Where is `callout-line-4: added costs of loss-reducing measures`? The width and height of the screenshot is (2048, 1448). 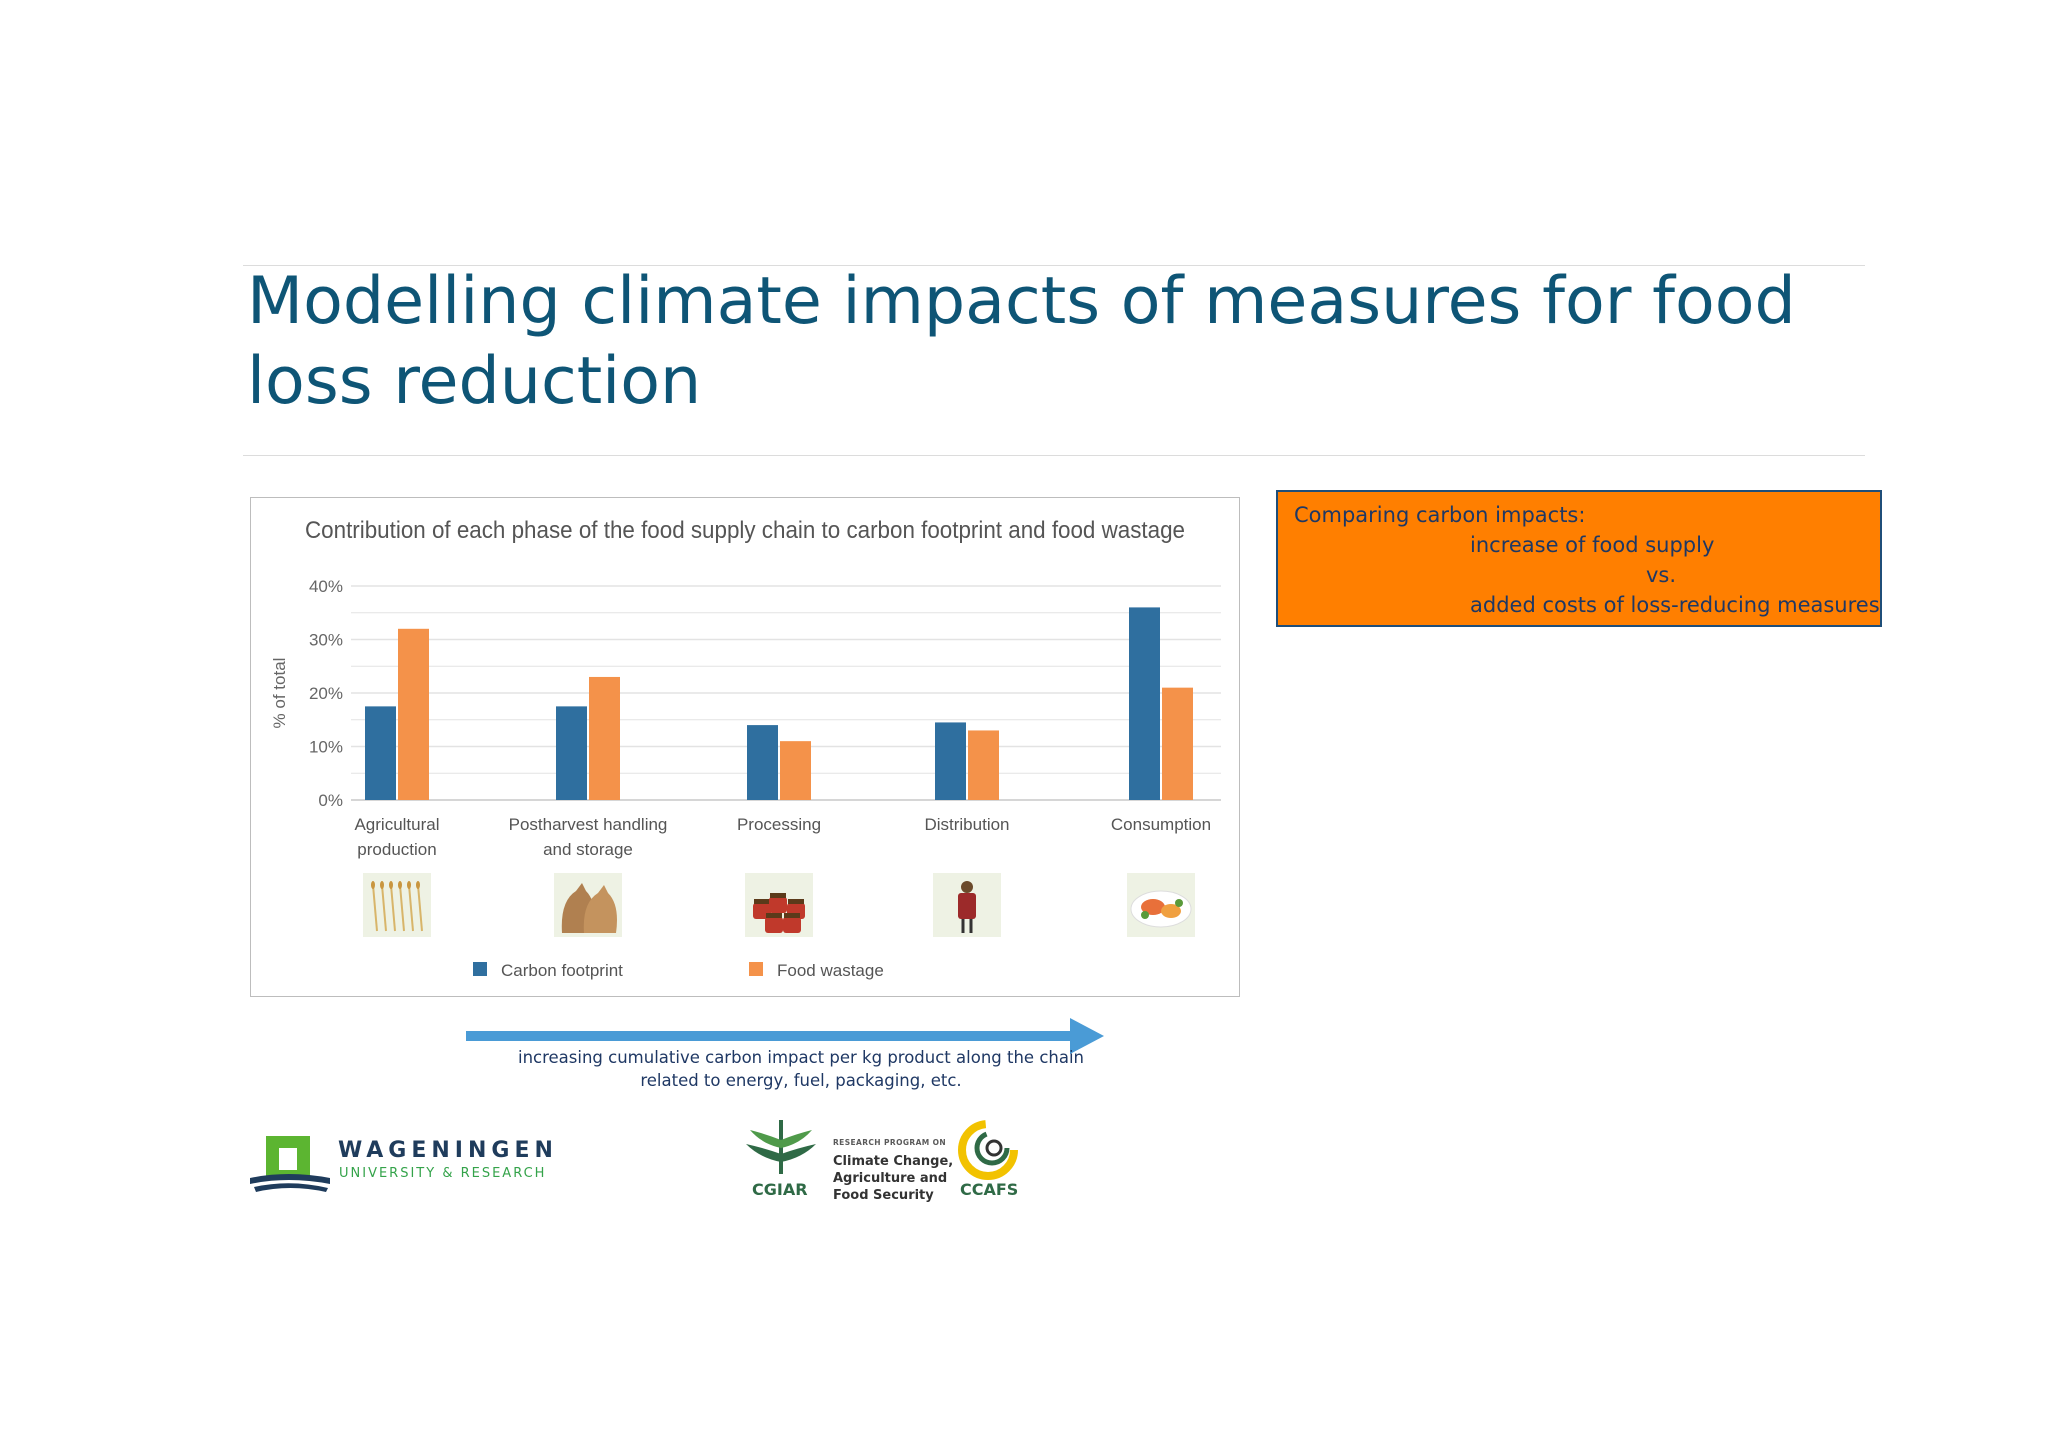 callout-line-4: added costs of loss-reducing measures is located at coordinates (1675, 605).